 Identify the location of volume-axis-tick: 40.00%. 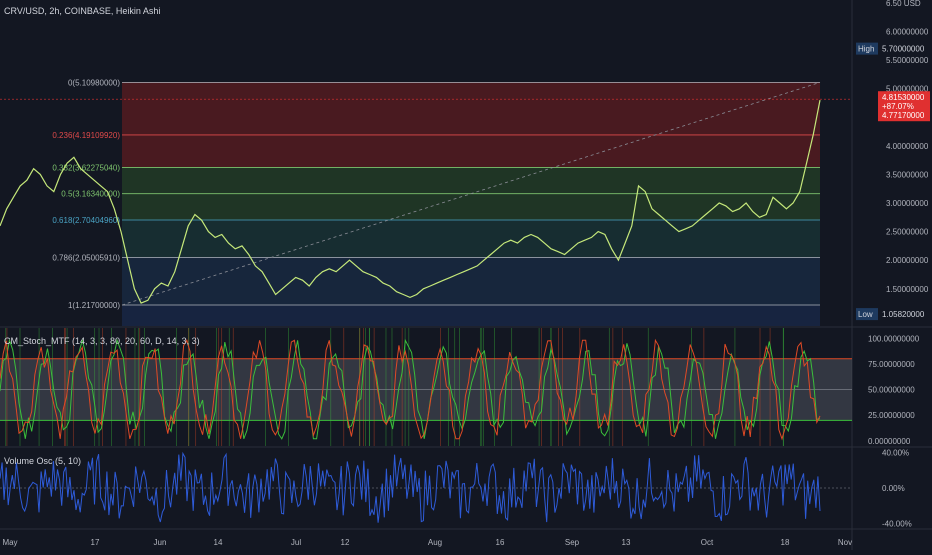
(895, 452).